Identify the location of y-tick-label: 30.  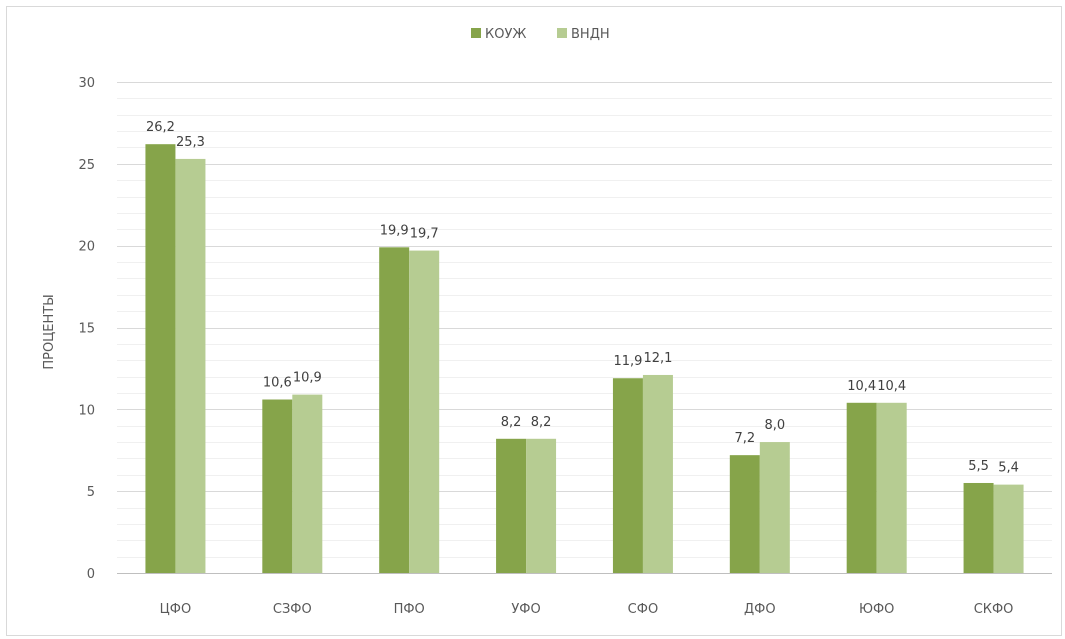
(86, 83).